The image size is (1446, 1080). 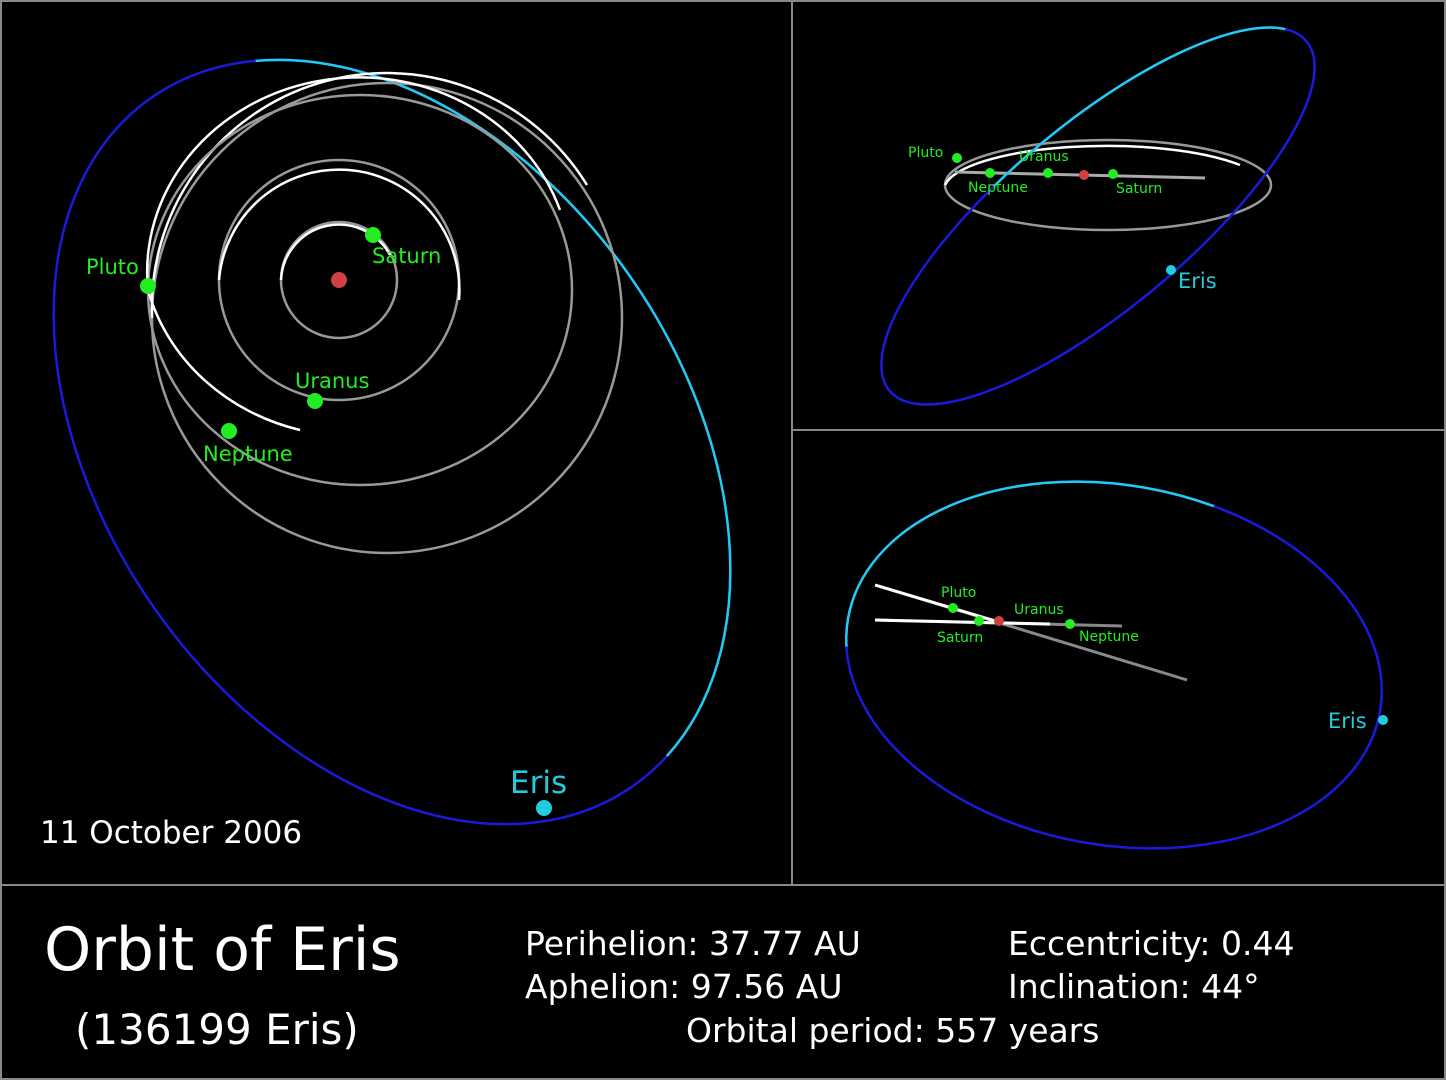 What do you see at coordinates (693, 943) in the screenshot?
I see `stat: Perihelion: 37.77 AU` at bounding box center [693, 943].